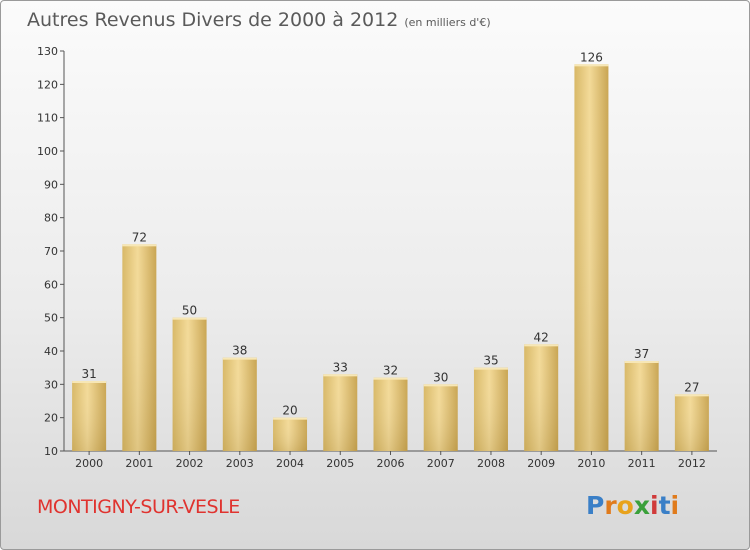 The image size is (750, 550). I want to click on x-tick-label: 2005, so click(340, 463).